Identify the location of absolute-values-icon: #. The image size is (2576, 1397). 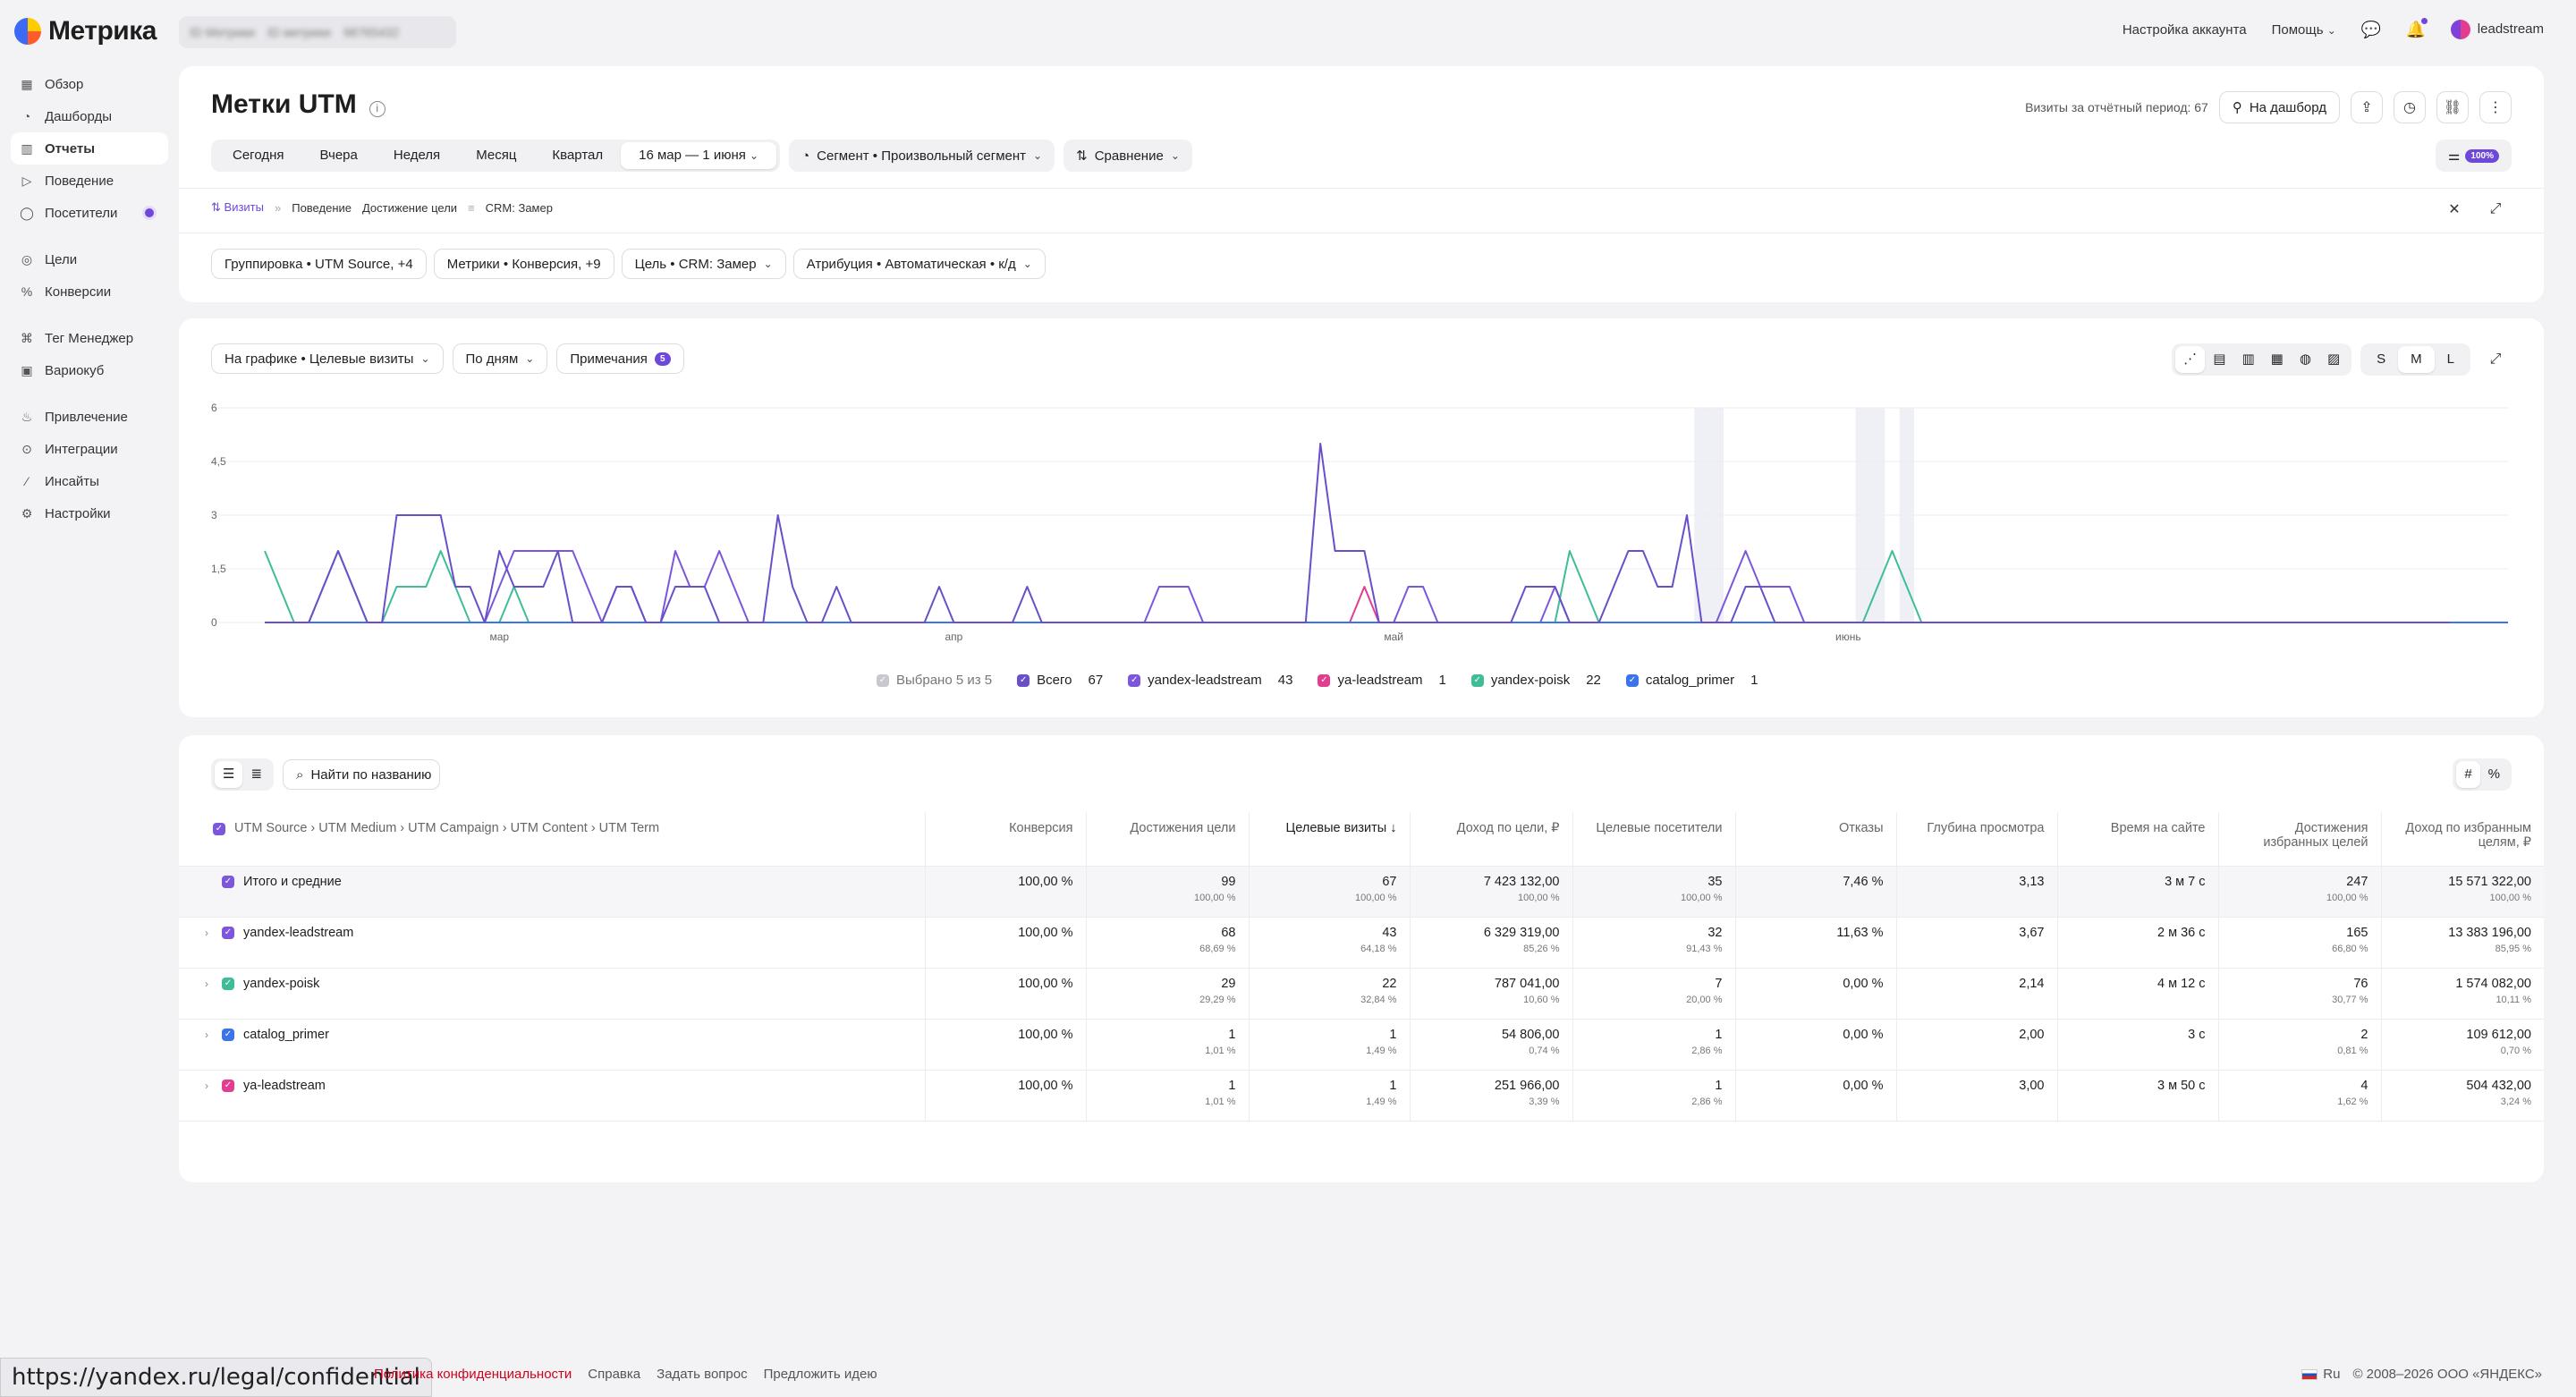
(2468, 774).